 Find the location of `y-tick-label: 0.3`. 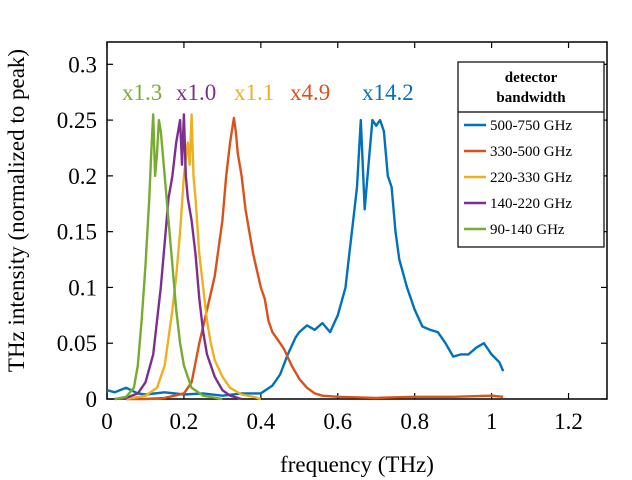

y-tick-label: 0.3 is located at coordinates (82, 64).